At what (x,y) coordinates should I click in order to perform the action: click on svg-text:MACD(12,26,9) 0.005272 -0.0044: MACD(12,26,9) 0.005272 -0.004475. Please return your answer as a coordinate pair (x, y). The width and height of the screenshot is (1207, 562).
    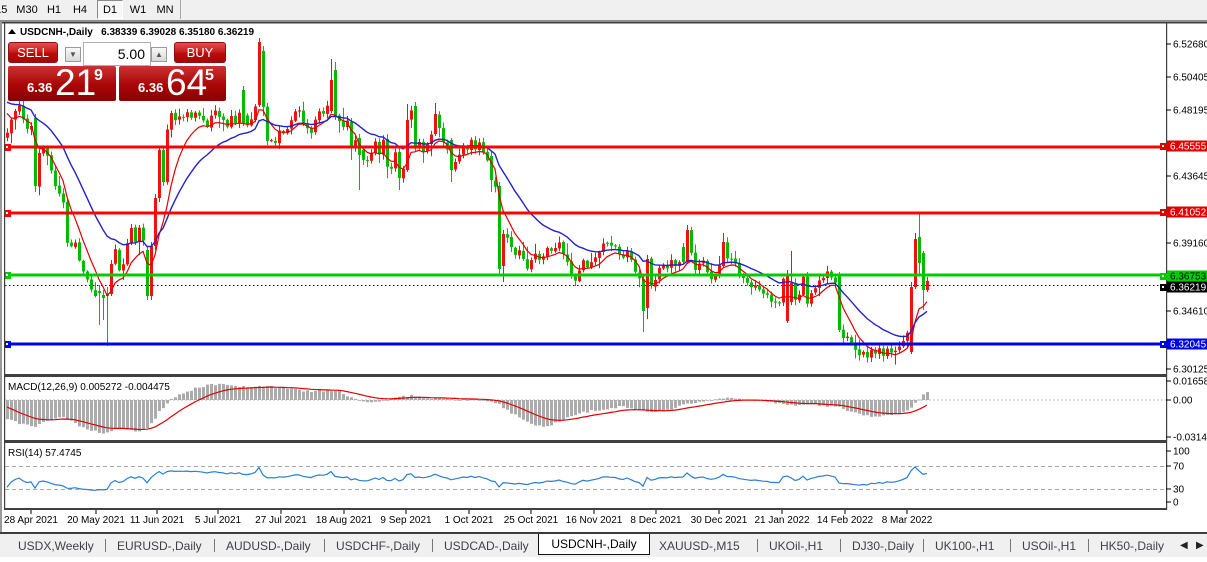
    Looking at the image, I should click on (89, 387).